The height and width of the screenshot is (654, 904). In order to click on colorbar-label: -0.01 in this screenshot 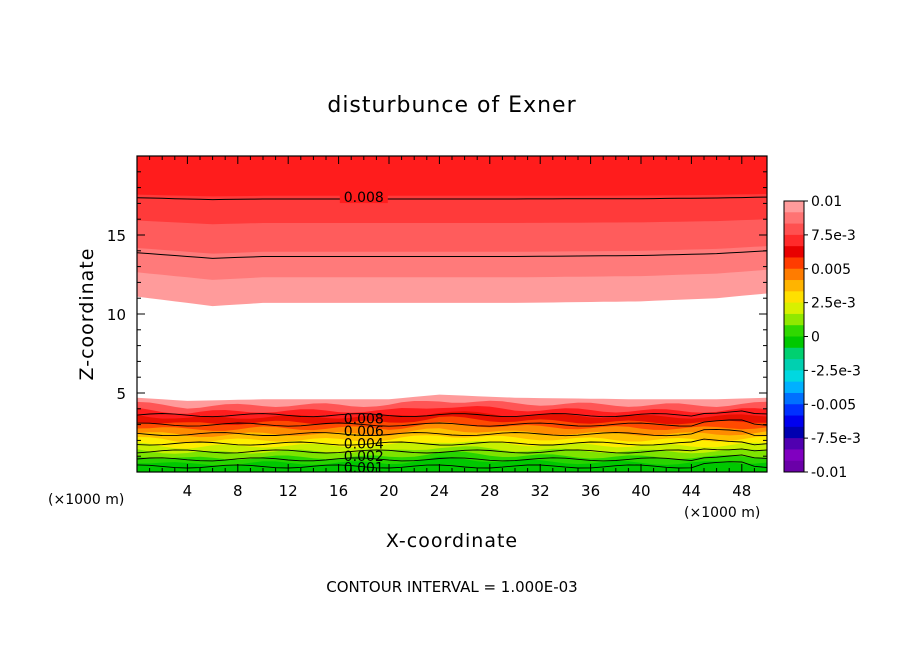, I will do `click(829, 473)`.